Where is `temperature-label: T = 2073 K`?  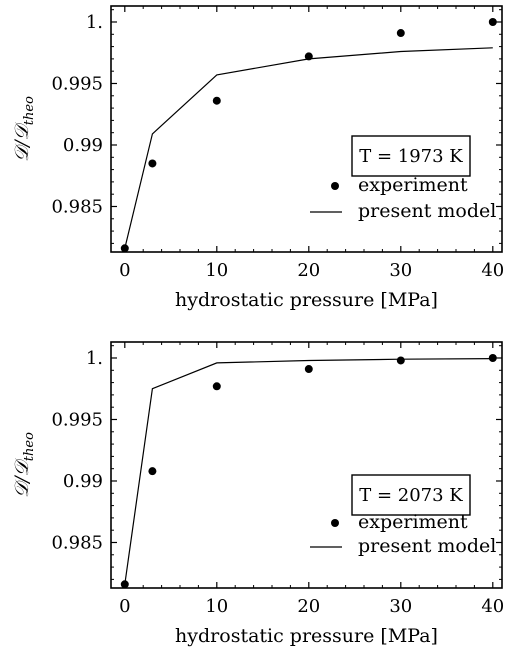
temperature-label: T = 2073 K is located at coordinates (411, 495).